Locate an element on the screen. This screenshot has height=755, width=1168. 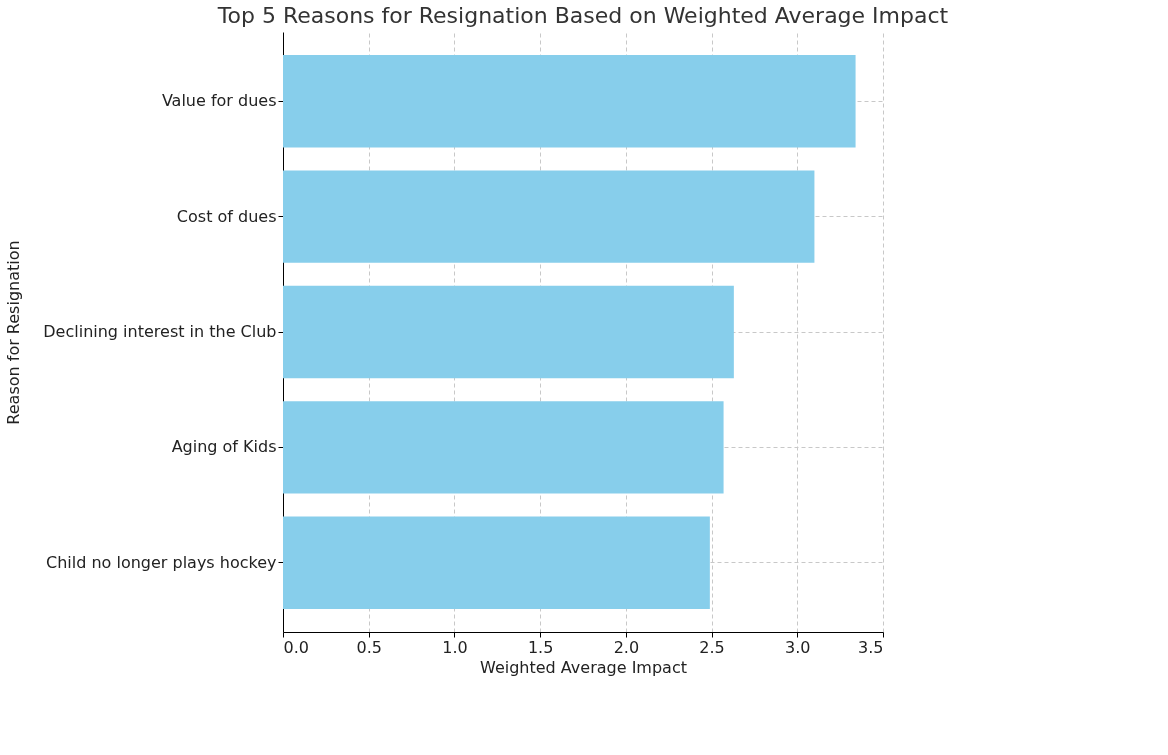
y-tick-label: Cost of dues is located at coordinates (226, 216).